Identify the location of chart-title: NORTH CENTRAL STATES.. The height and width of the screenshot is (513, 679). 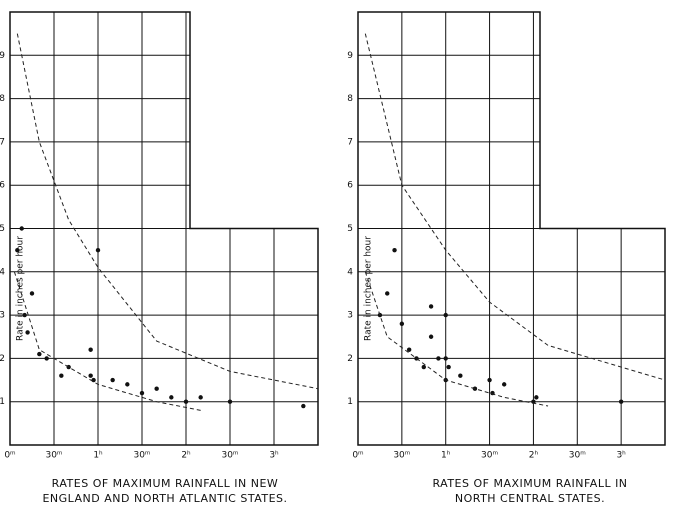
(530, 498).